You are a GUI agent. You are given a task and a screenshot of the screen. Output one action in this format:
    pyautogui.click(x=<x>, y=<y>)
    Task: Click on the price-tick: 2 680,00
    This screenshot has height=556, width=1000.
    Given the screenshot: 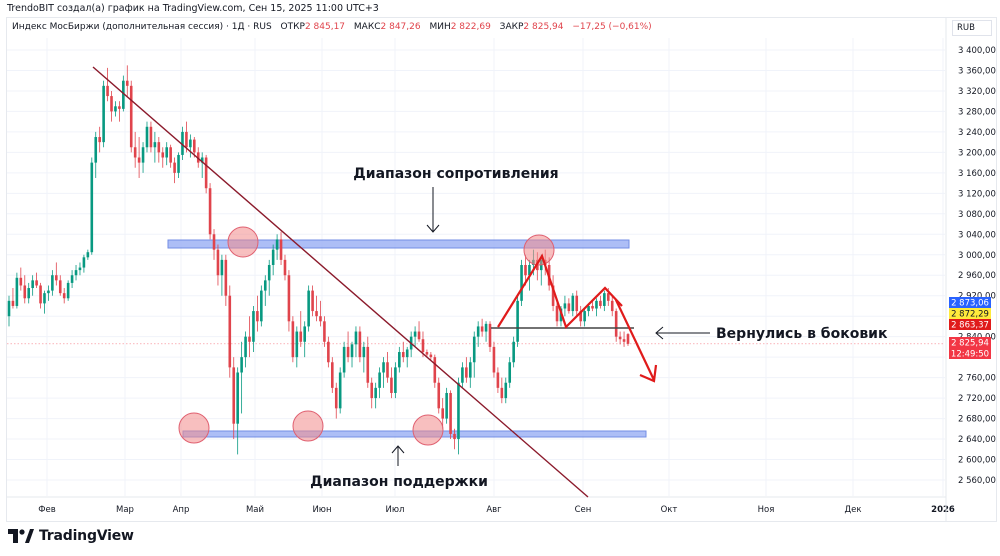 What is the action you would take?
    pyautogui.click(x=977, y=420)
    